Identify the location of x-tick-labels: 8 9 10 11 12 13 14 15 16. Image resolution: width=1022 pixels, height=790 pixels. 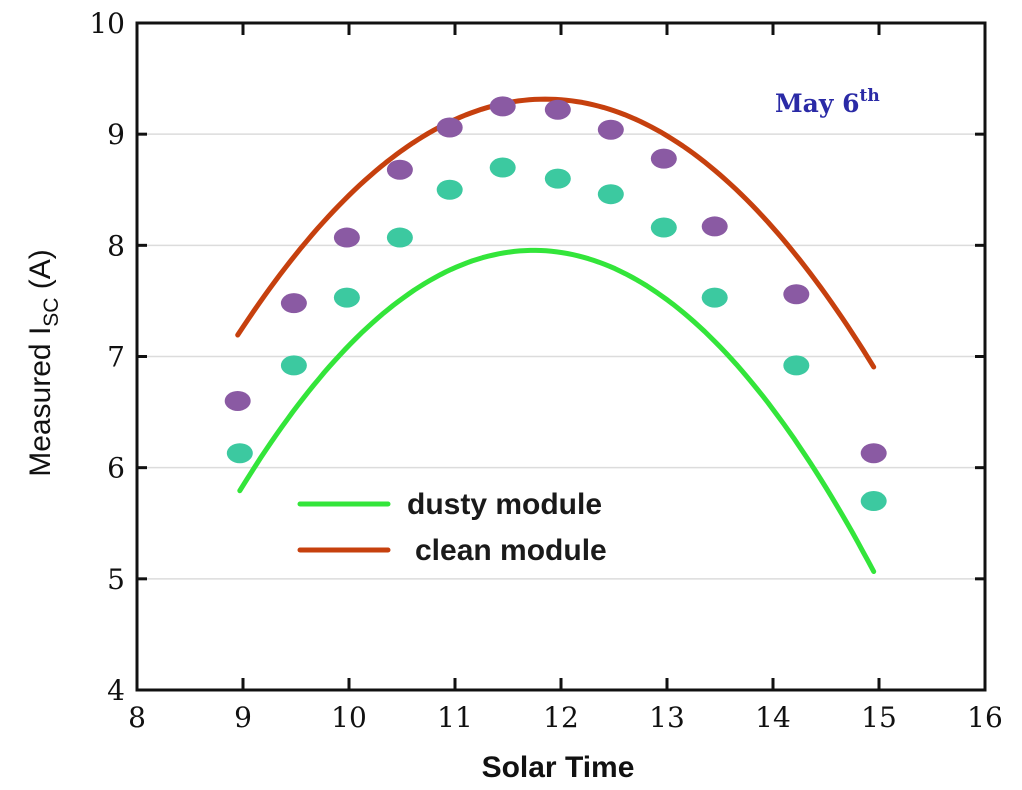
(565, 717).